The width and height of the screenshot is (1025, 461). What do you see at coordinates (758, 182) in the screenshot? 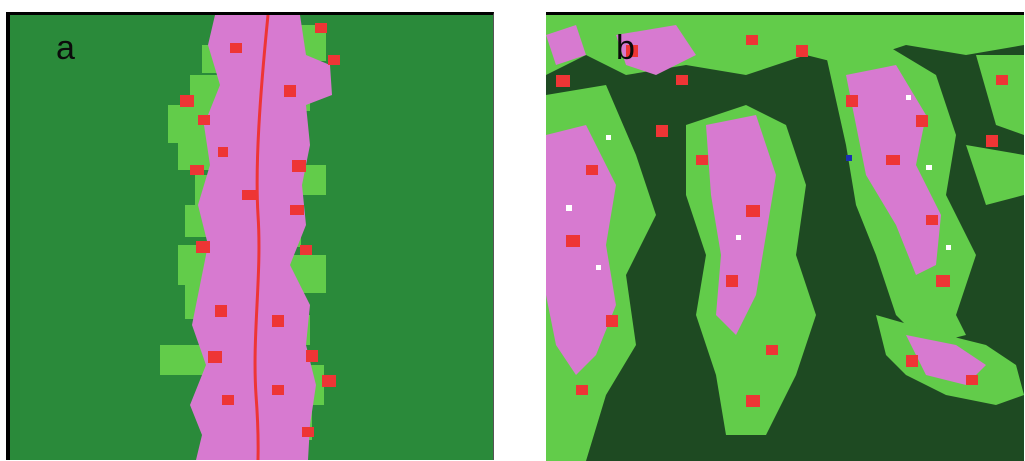
I see `white-spots-b` at bounding box center [758, 182].